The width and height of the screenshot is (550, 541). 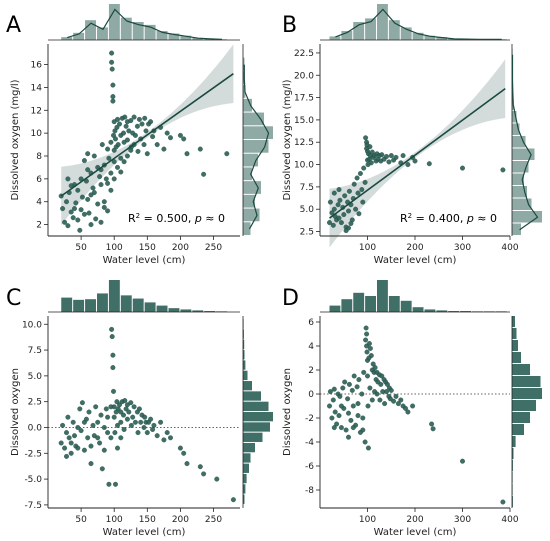 What do you see at coordinates (147, 135) in the screenshot?
I see `regression-line` at bounding box center [147, 135].